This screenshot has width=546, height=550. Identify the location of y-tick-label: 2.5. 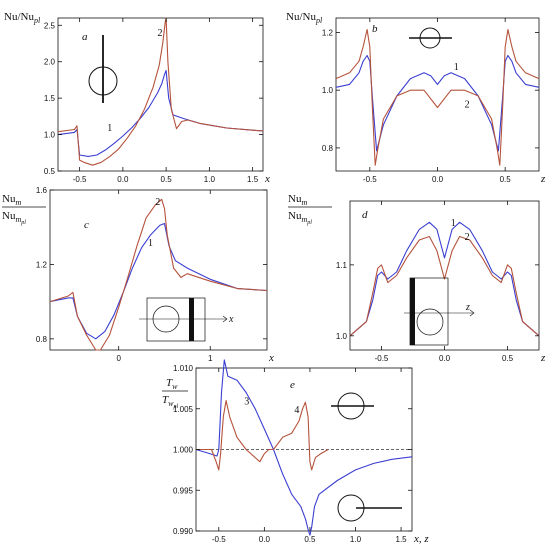
(50, 25).